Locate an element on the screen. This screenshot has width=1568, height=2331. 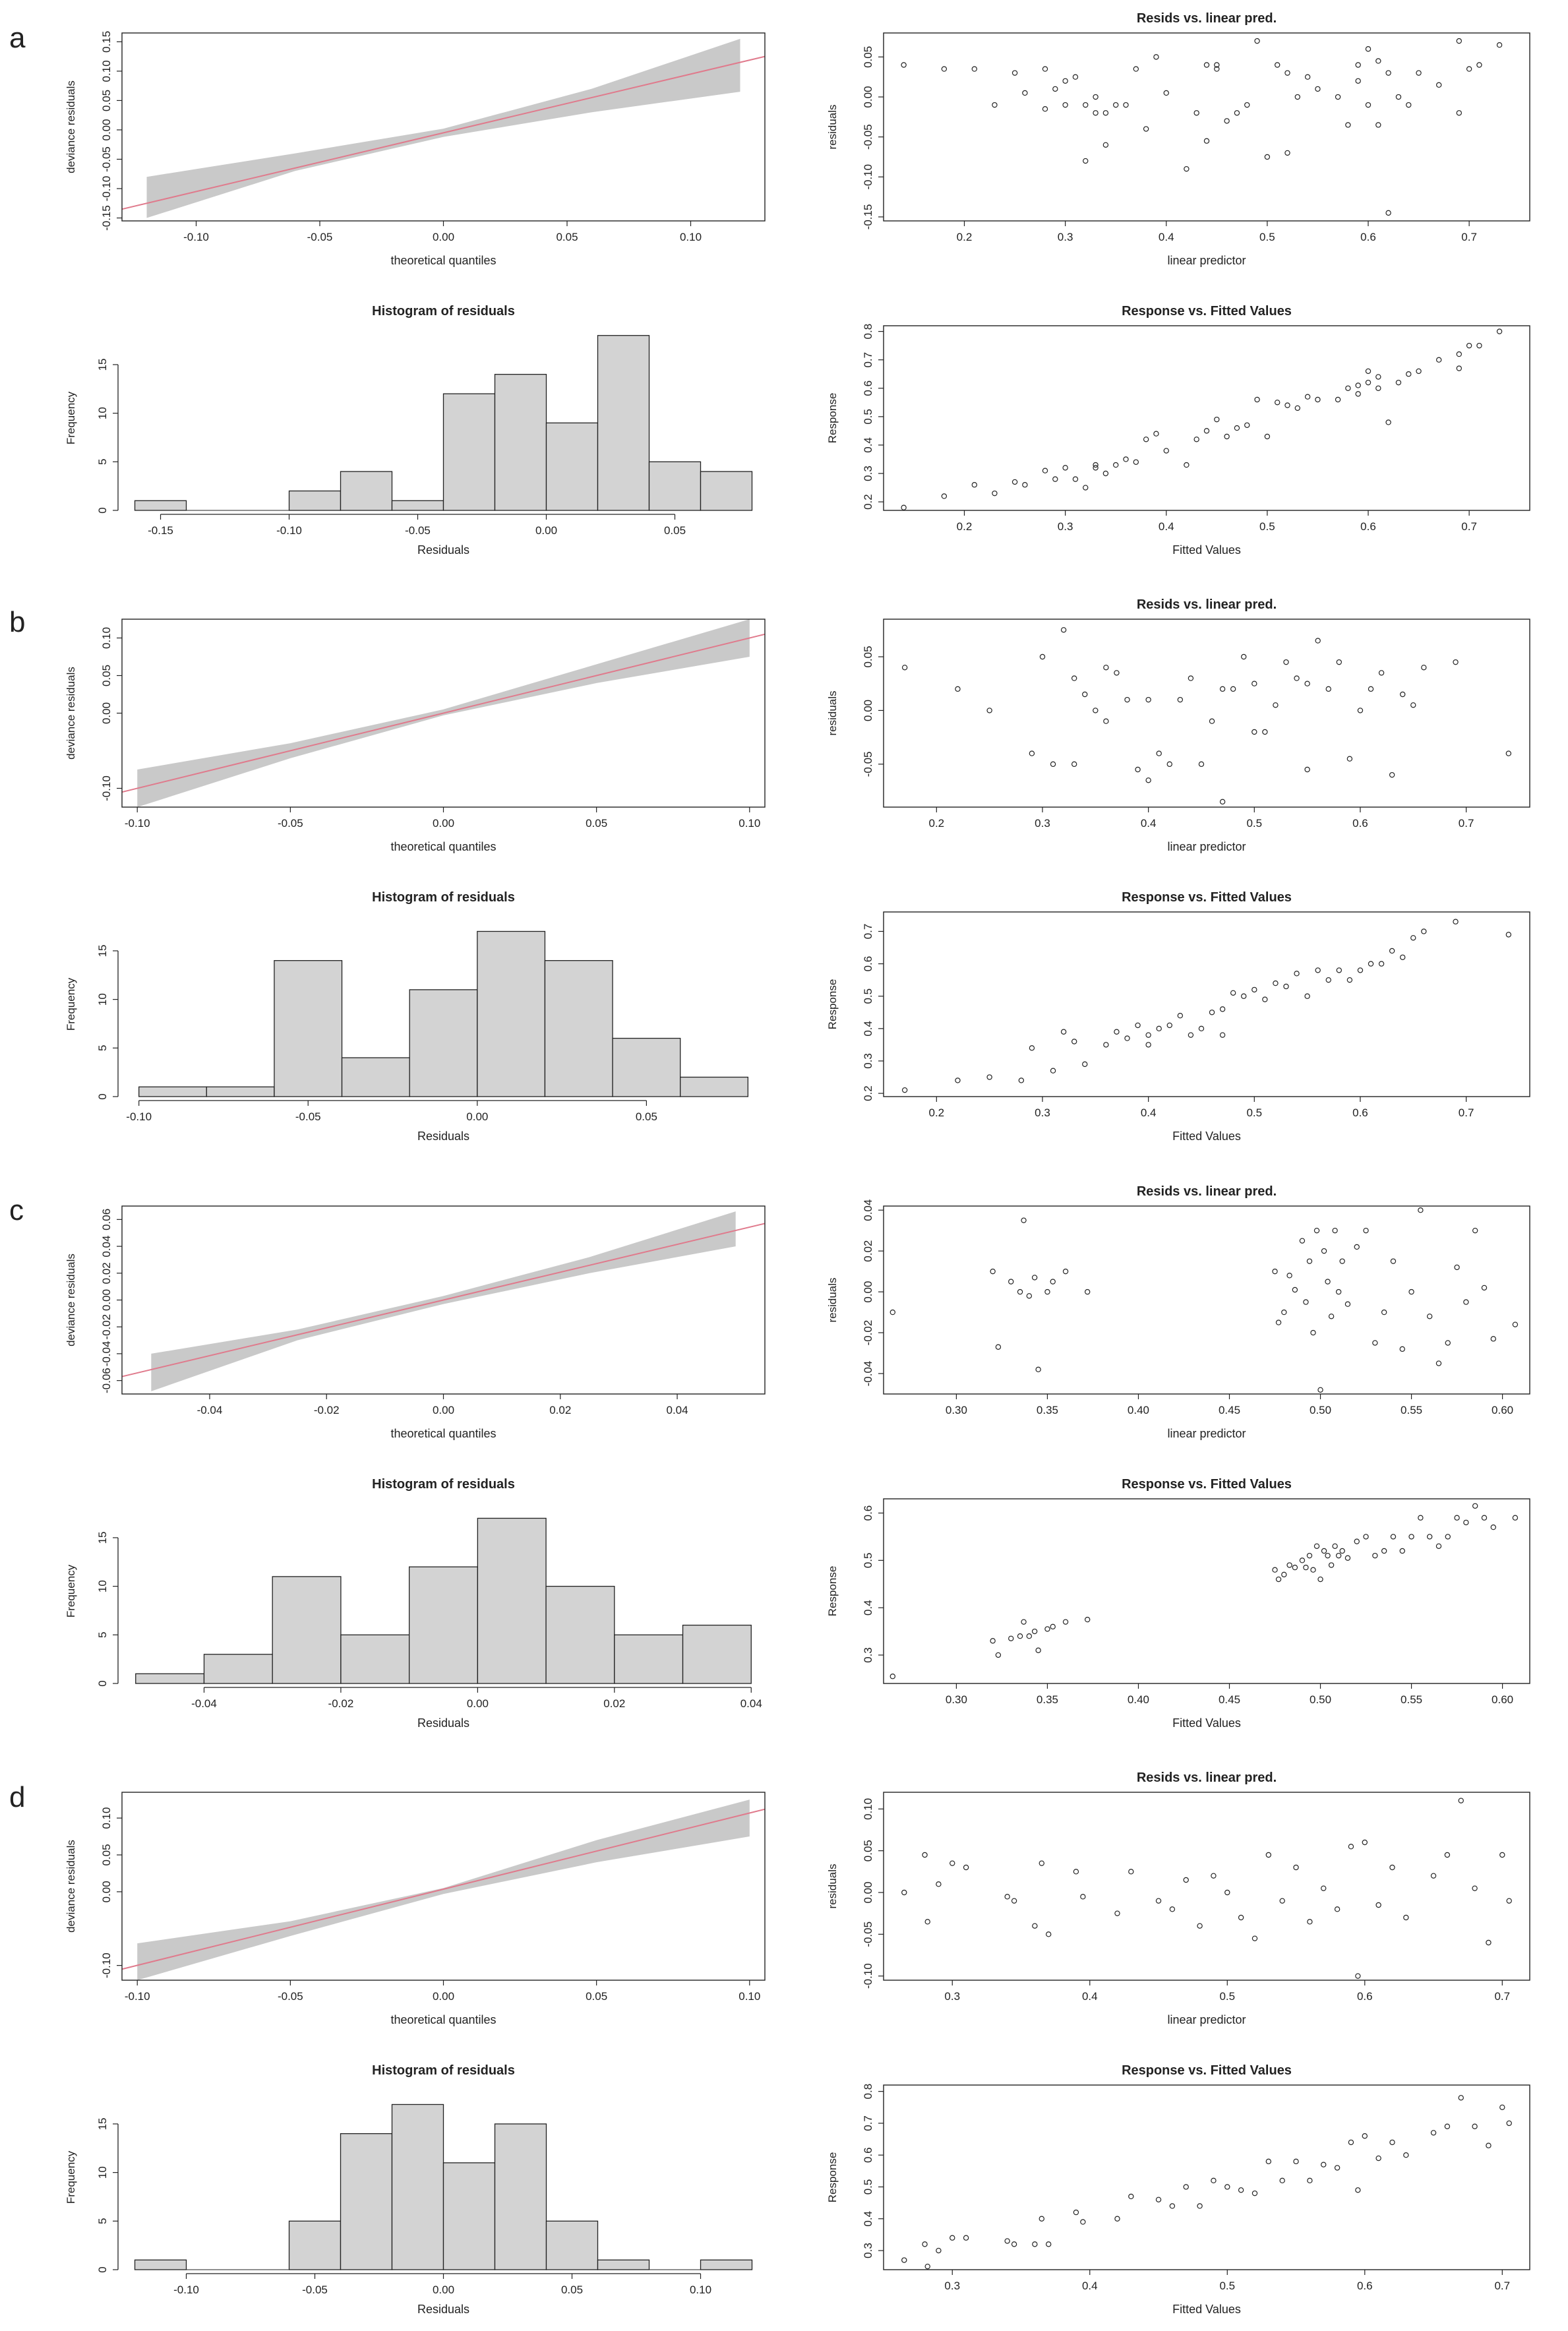
panel-label-b: b is located at coordinates (17, 622).